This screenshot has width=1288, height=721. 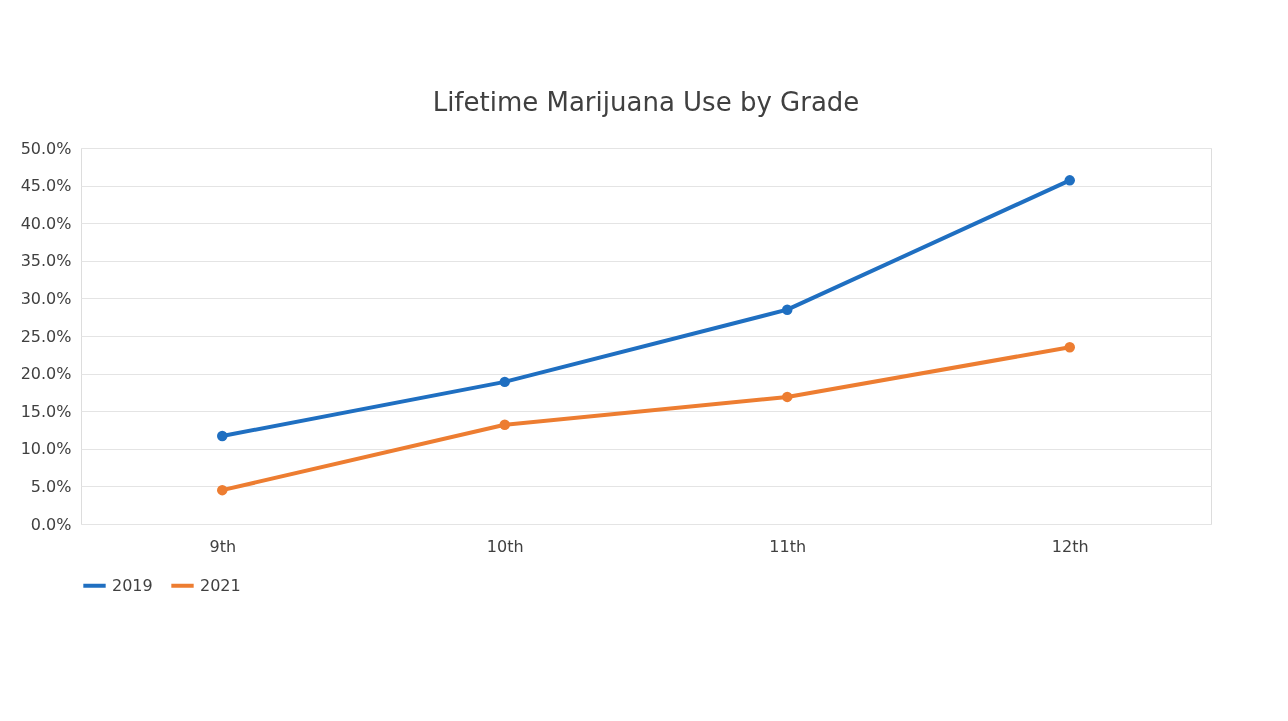 What do you see at coordinates (46, 298) in the screenshot?
I see `y-tick-label: 30.0%` at bounding box center [46, 298].